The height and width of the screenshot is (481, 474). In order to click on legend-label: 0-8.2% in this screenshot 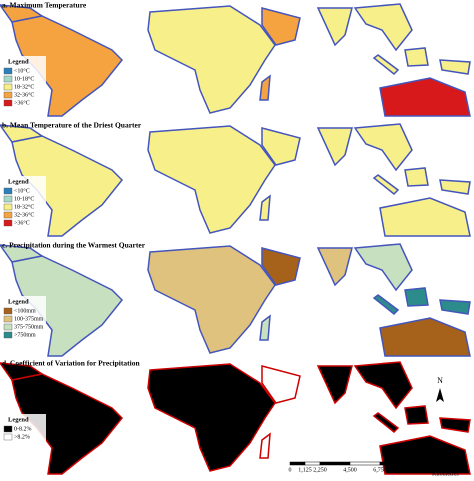, I will do `click(23, 429)`.